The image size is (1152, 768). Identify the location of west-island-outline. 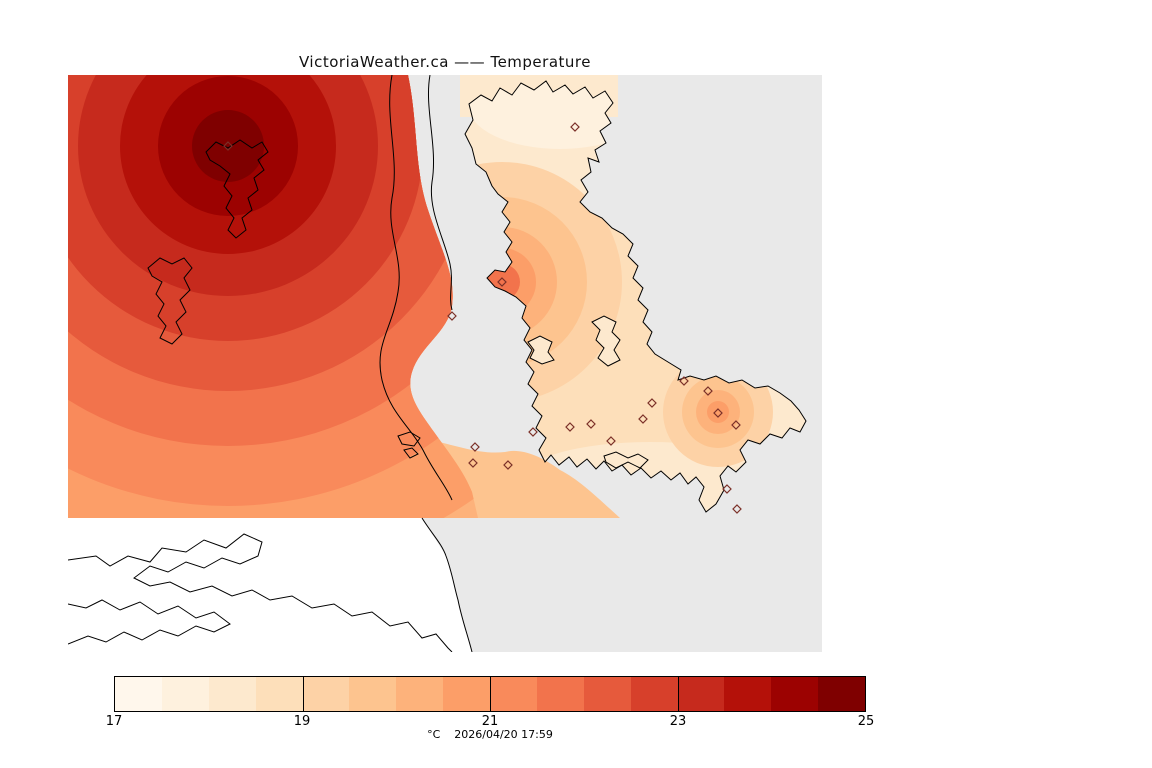
(170, 301).